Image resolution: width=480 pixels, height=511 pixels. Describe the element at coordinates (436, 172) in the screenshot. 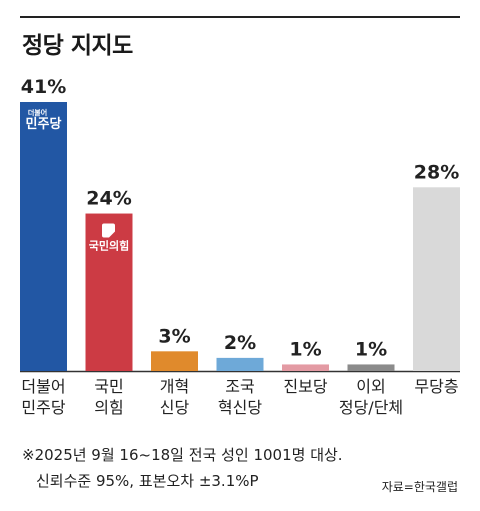

I see `value-label-6: 28%` at that location.